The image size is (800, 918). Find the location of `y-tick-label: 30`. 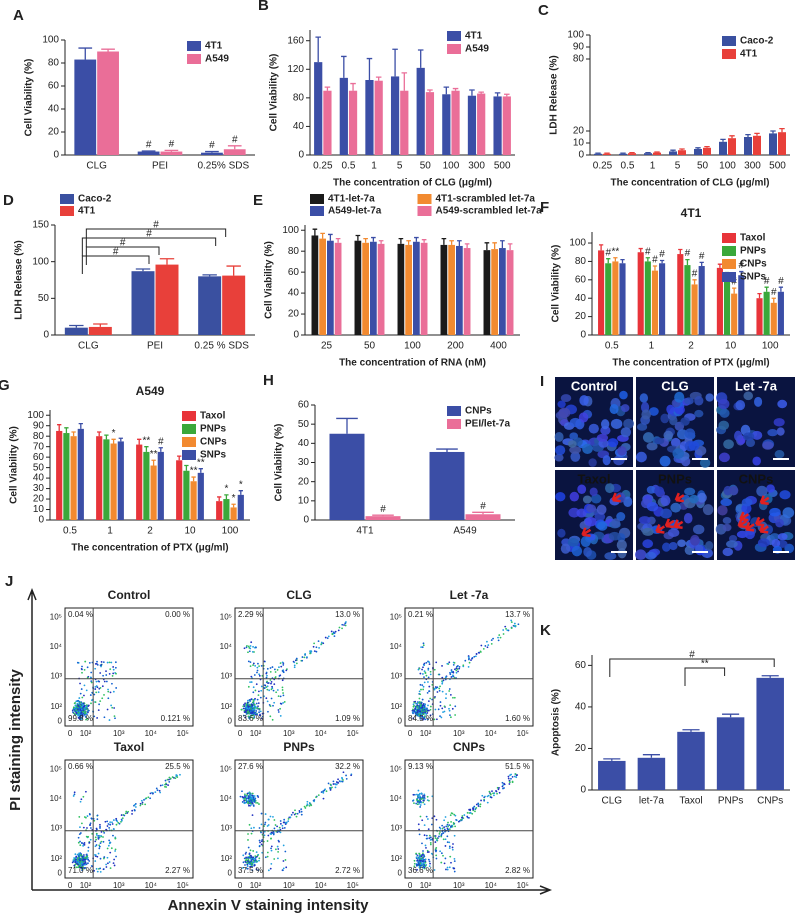

y-tick-label: 30 is located at coordinates (39, 488).